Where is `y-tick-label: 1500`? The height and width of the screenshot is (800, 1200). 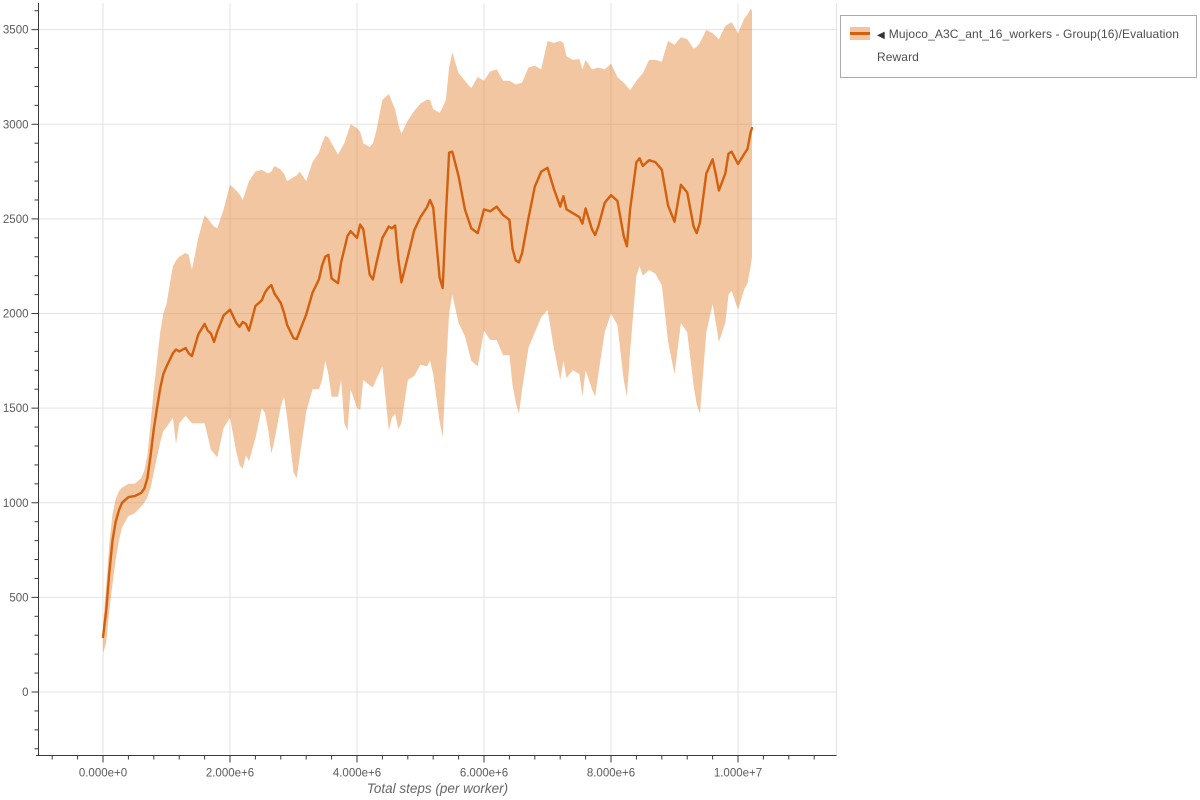 y-tick-label: 1500 is located at coordinates (16, 409).